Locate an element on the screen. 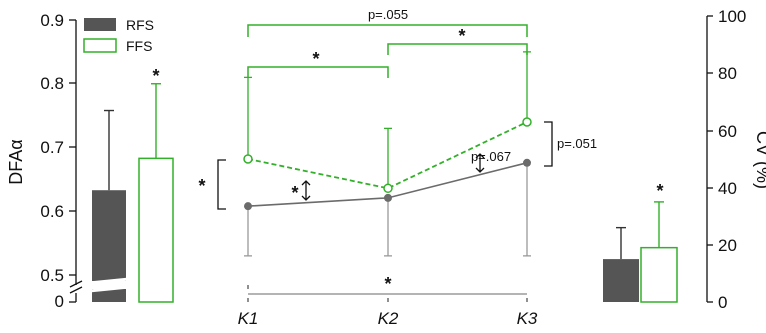  rfs-point-k1 is located at coordinates (248, 206).